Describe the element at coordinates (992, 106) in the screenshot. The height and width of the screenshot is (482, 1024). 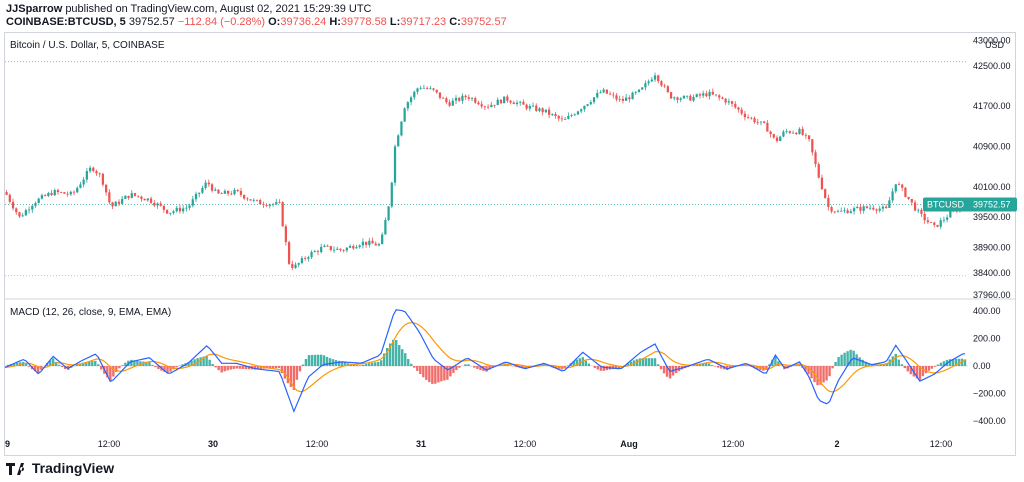
I see `price-tick-label: 41700.00` at that location.